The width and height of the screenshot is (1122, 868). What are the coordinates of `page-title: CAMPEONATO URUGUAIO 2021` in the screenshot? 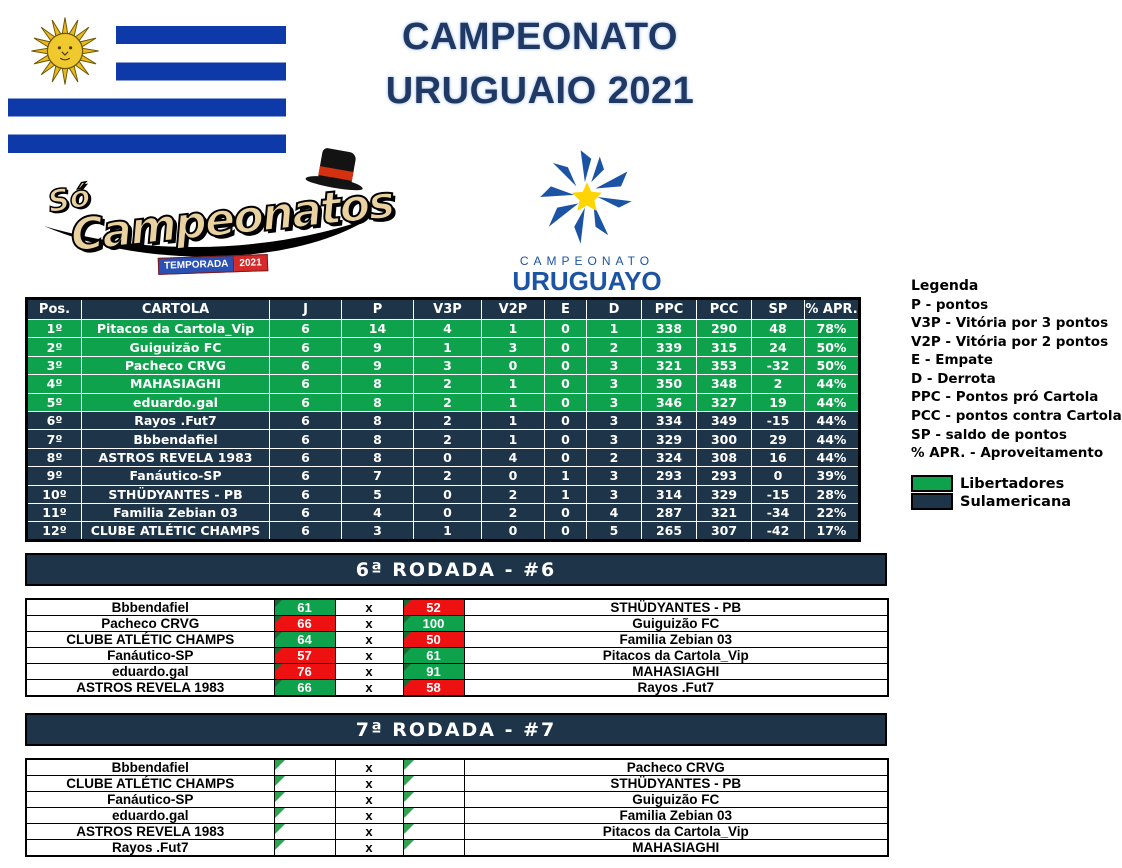 It's located at (540, 64).